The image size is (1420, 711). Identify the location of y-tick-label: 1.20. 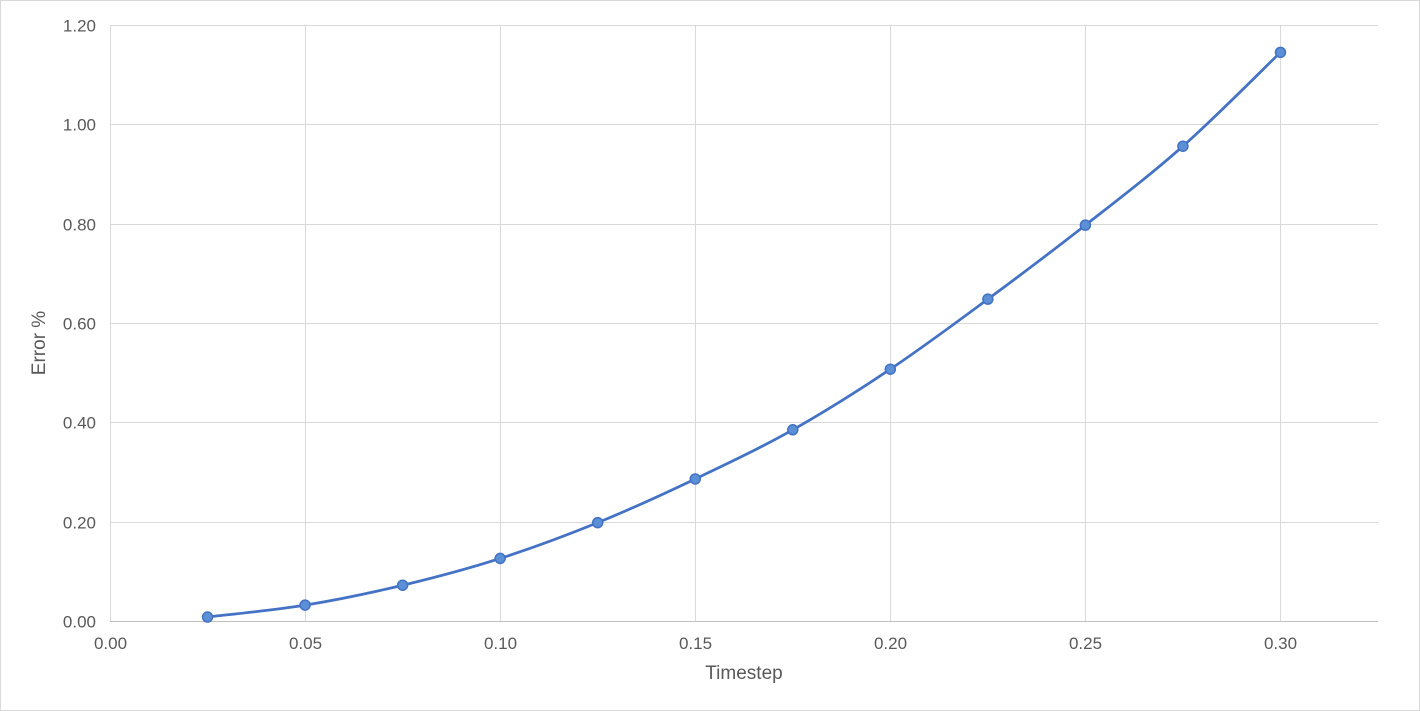
(79, 26).